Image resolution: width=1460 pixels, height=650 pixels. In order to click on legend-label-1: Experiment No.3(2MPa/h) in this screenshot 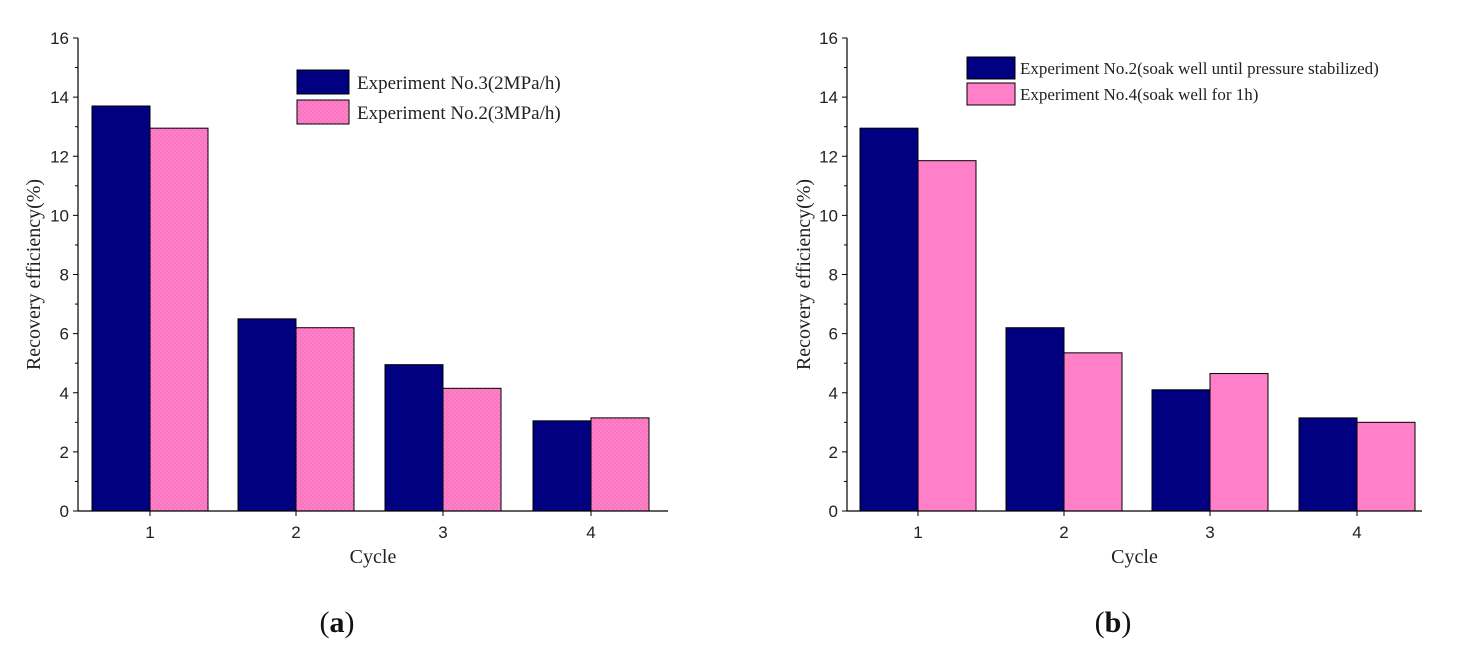, I will do `click(459, 83)`.